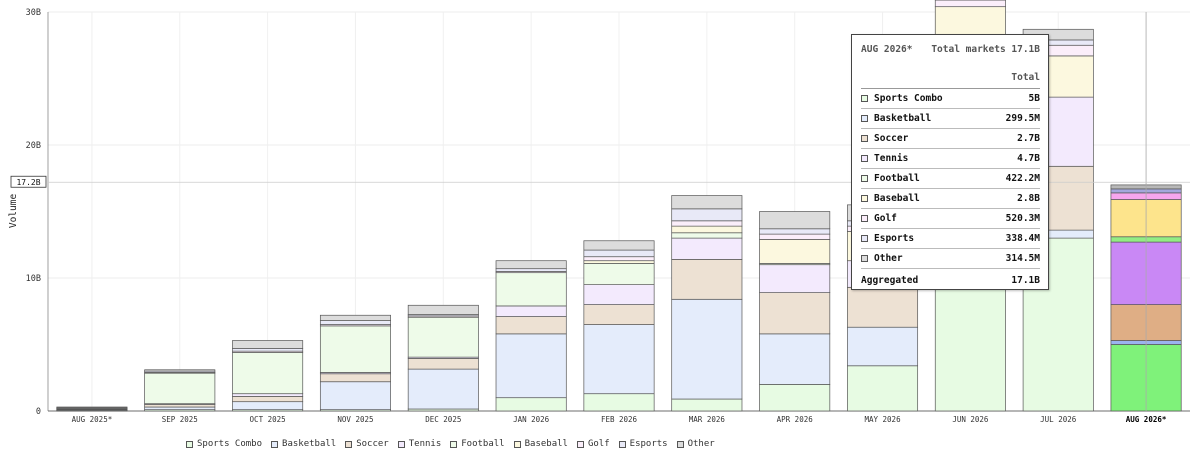  Describe the element at coordinates (598, 444) in the screenshot. I see `legend-label: Golf` at that location.